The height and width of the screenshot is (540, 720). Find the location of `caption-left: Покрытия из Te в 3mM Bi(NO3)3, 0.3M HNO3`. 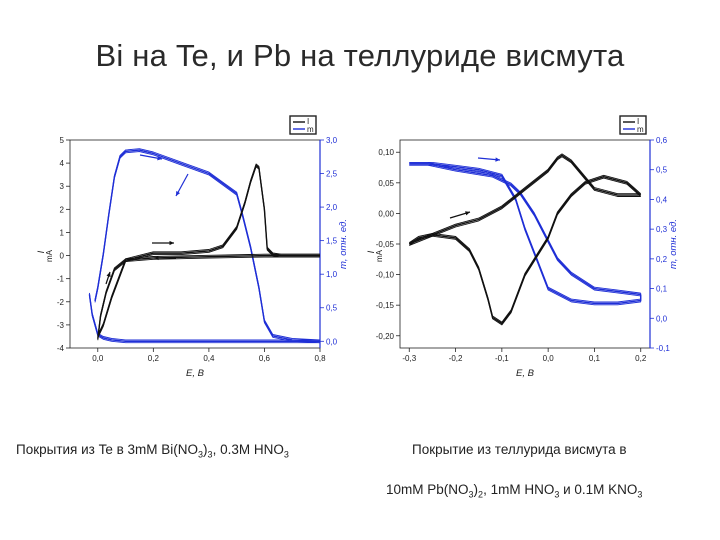

caption-left: Покрытия из Te в 3mM Bi(NO3)3, 0.3M HNO3 is located at coordinates (152, 451).